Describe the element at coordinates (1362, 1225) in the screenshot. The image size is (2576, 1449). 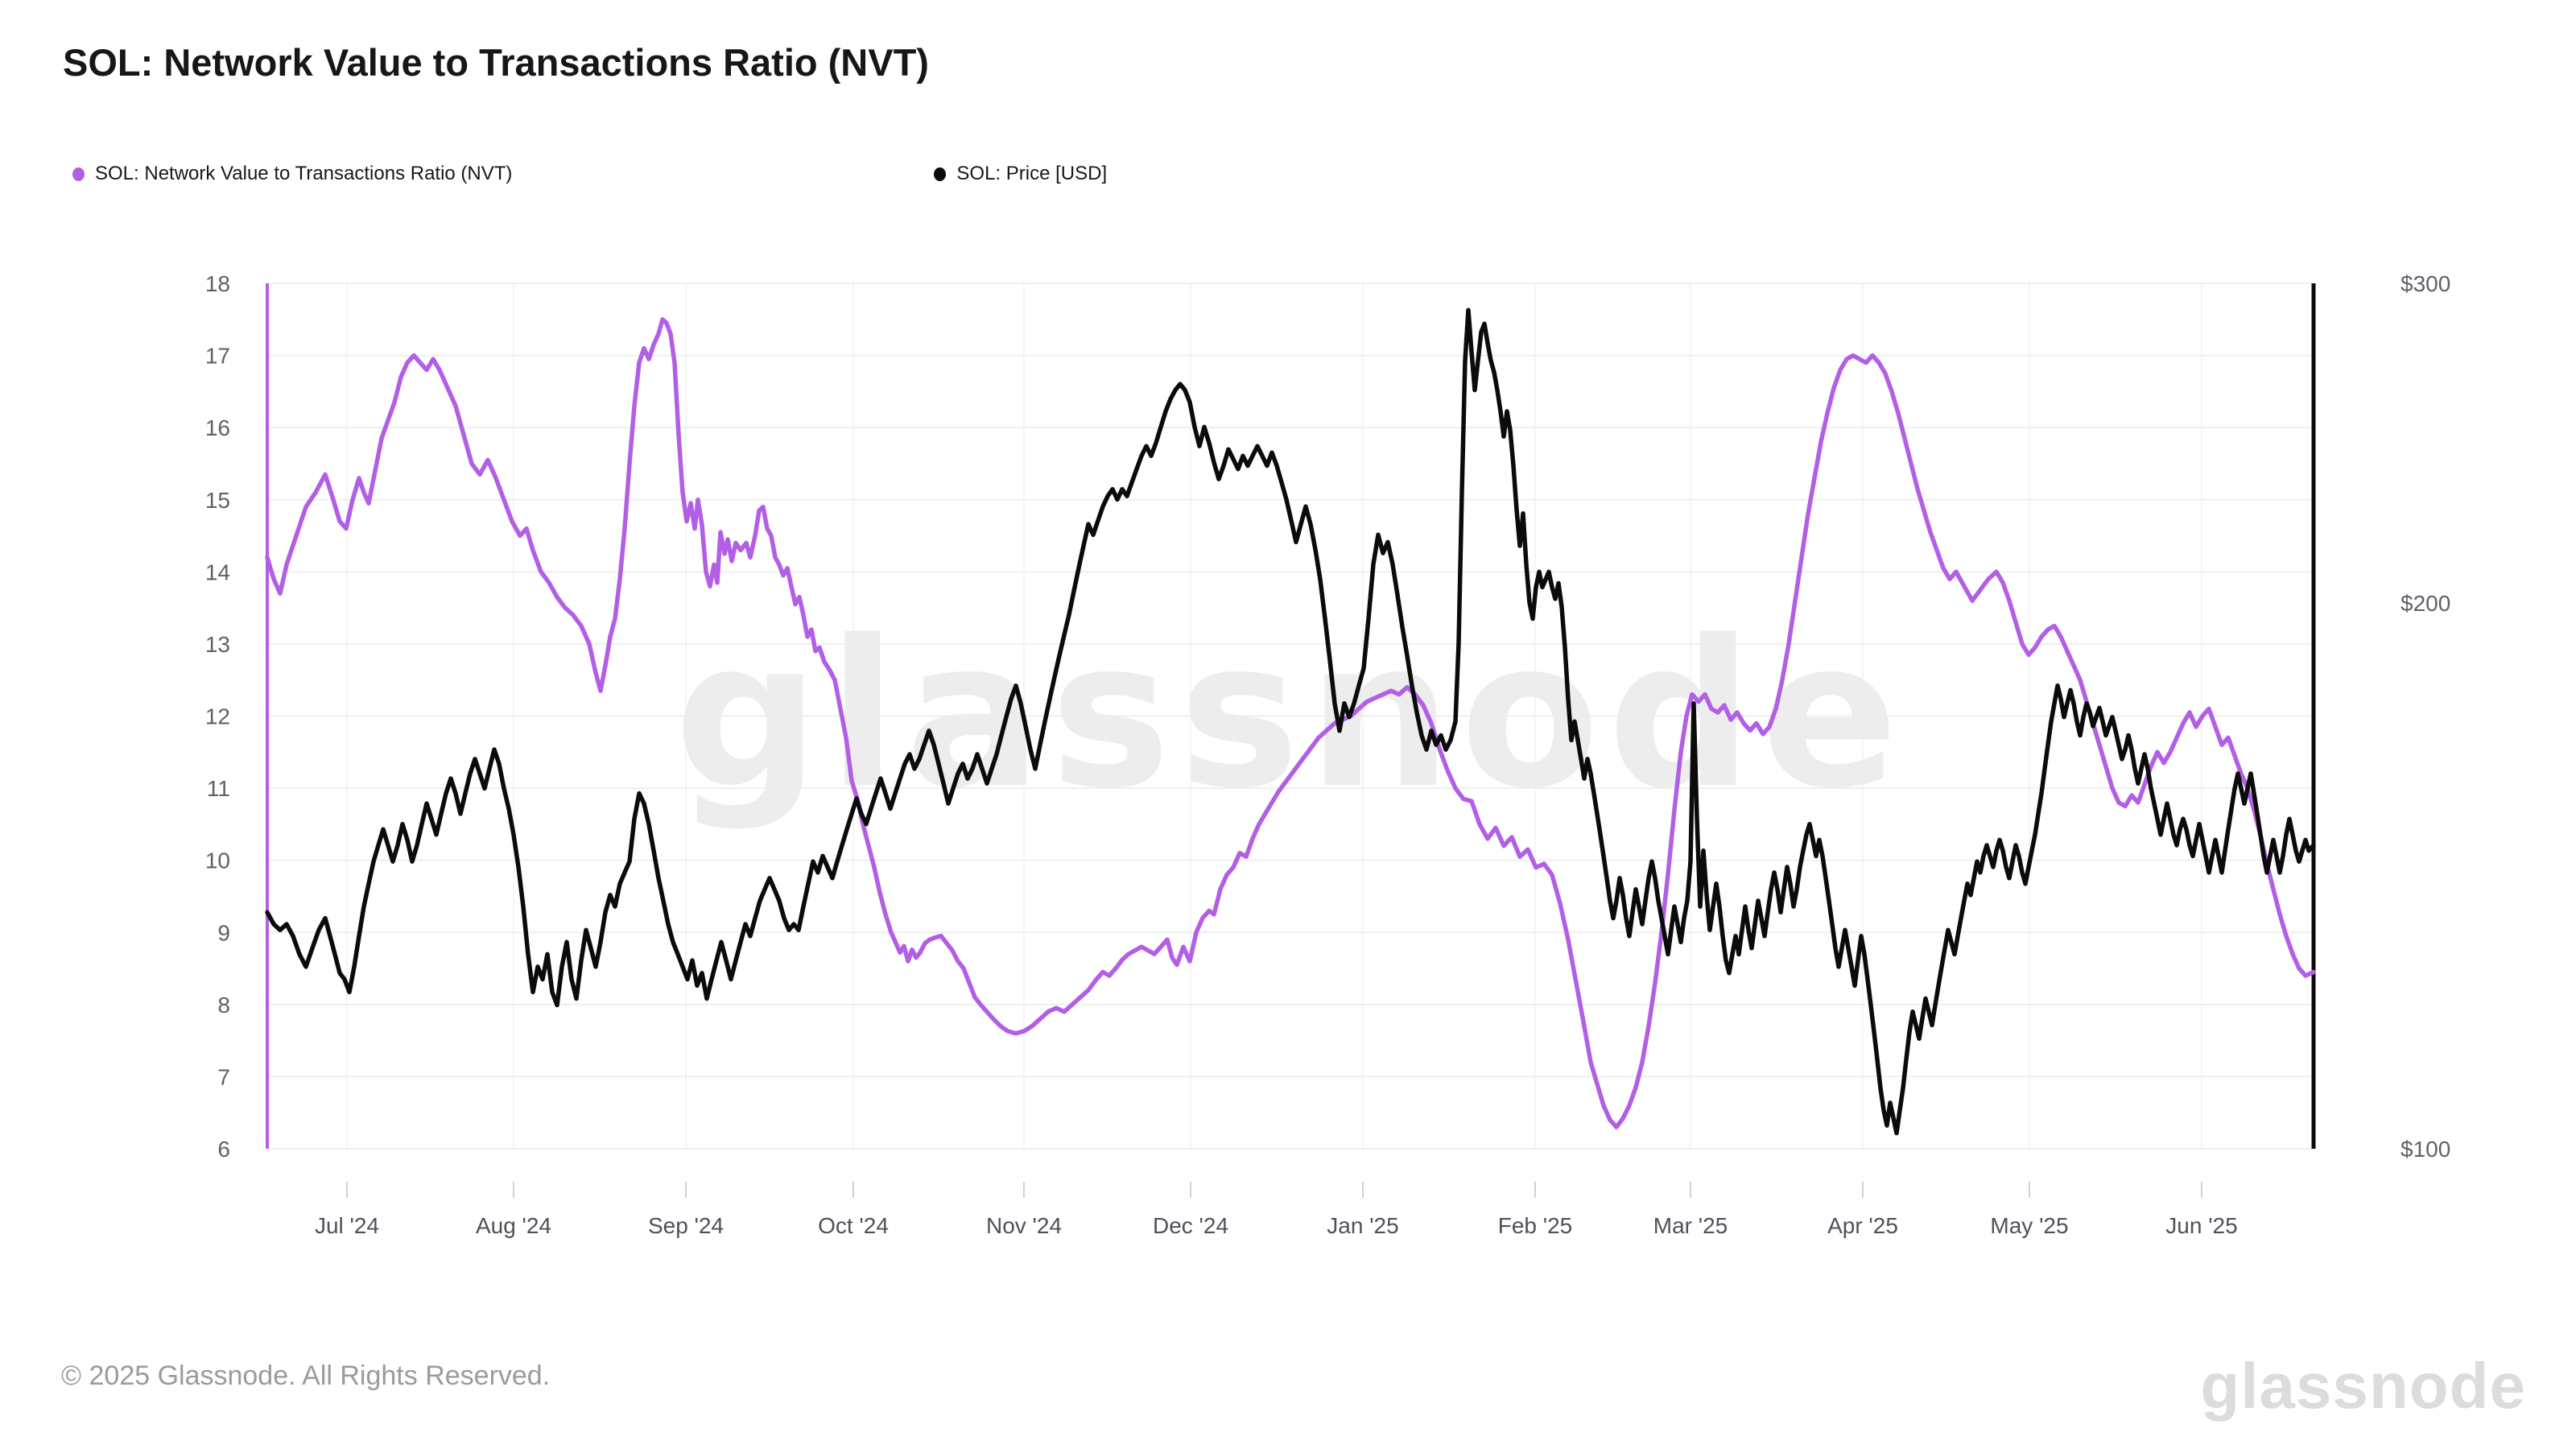
I see `x-axis-label: Jan '25` at that location.